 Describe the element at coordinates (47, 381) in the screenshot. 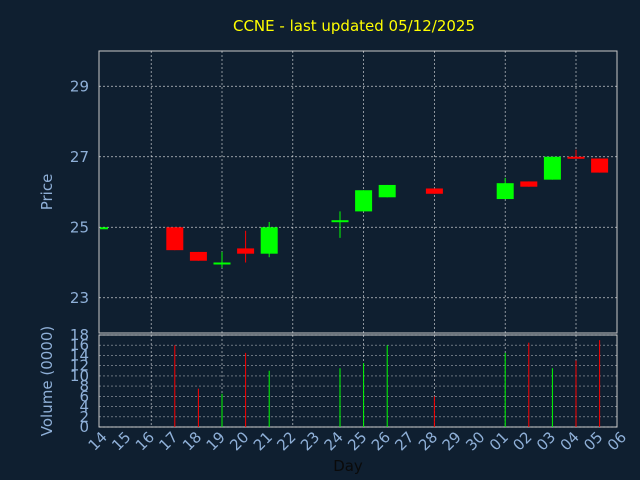

I see `volume-axis-label: Volume (0000)` at that location.